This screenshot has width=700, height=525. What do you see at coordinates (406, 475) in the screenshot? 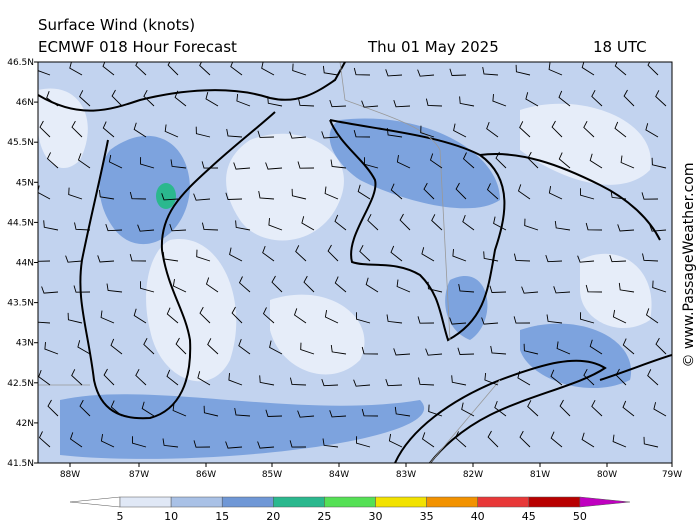
I see `lon-label: 83W` at bounding box center [406, 475].